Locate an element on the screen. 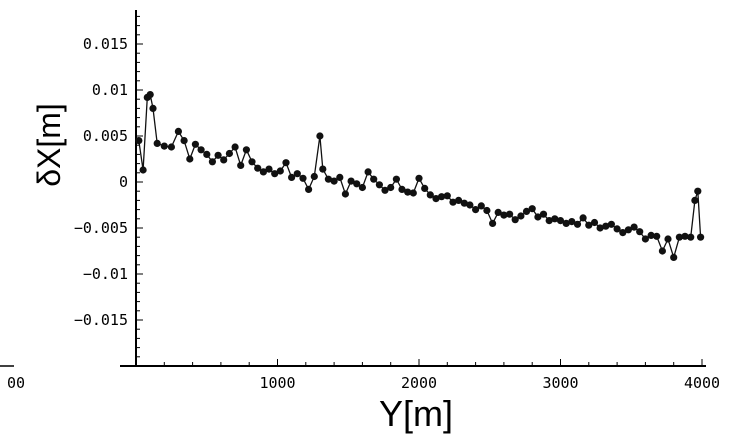 The width and height of the screenshot is (736, 442). x-tick-label: 3000 is located at coordinates (560, 383).